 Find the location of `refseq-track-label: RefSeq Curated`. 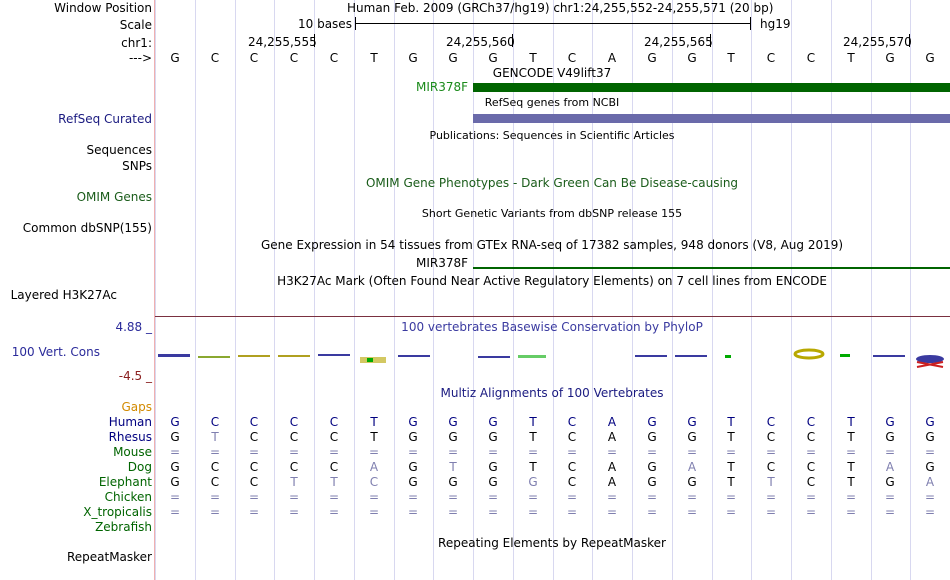

refseq-track-label: RefSeq Curated is located at coordinates (105, 119).